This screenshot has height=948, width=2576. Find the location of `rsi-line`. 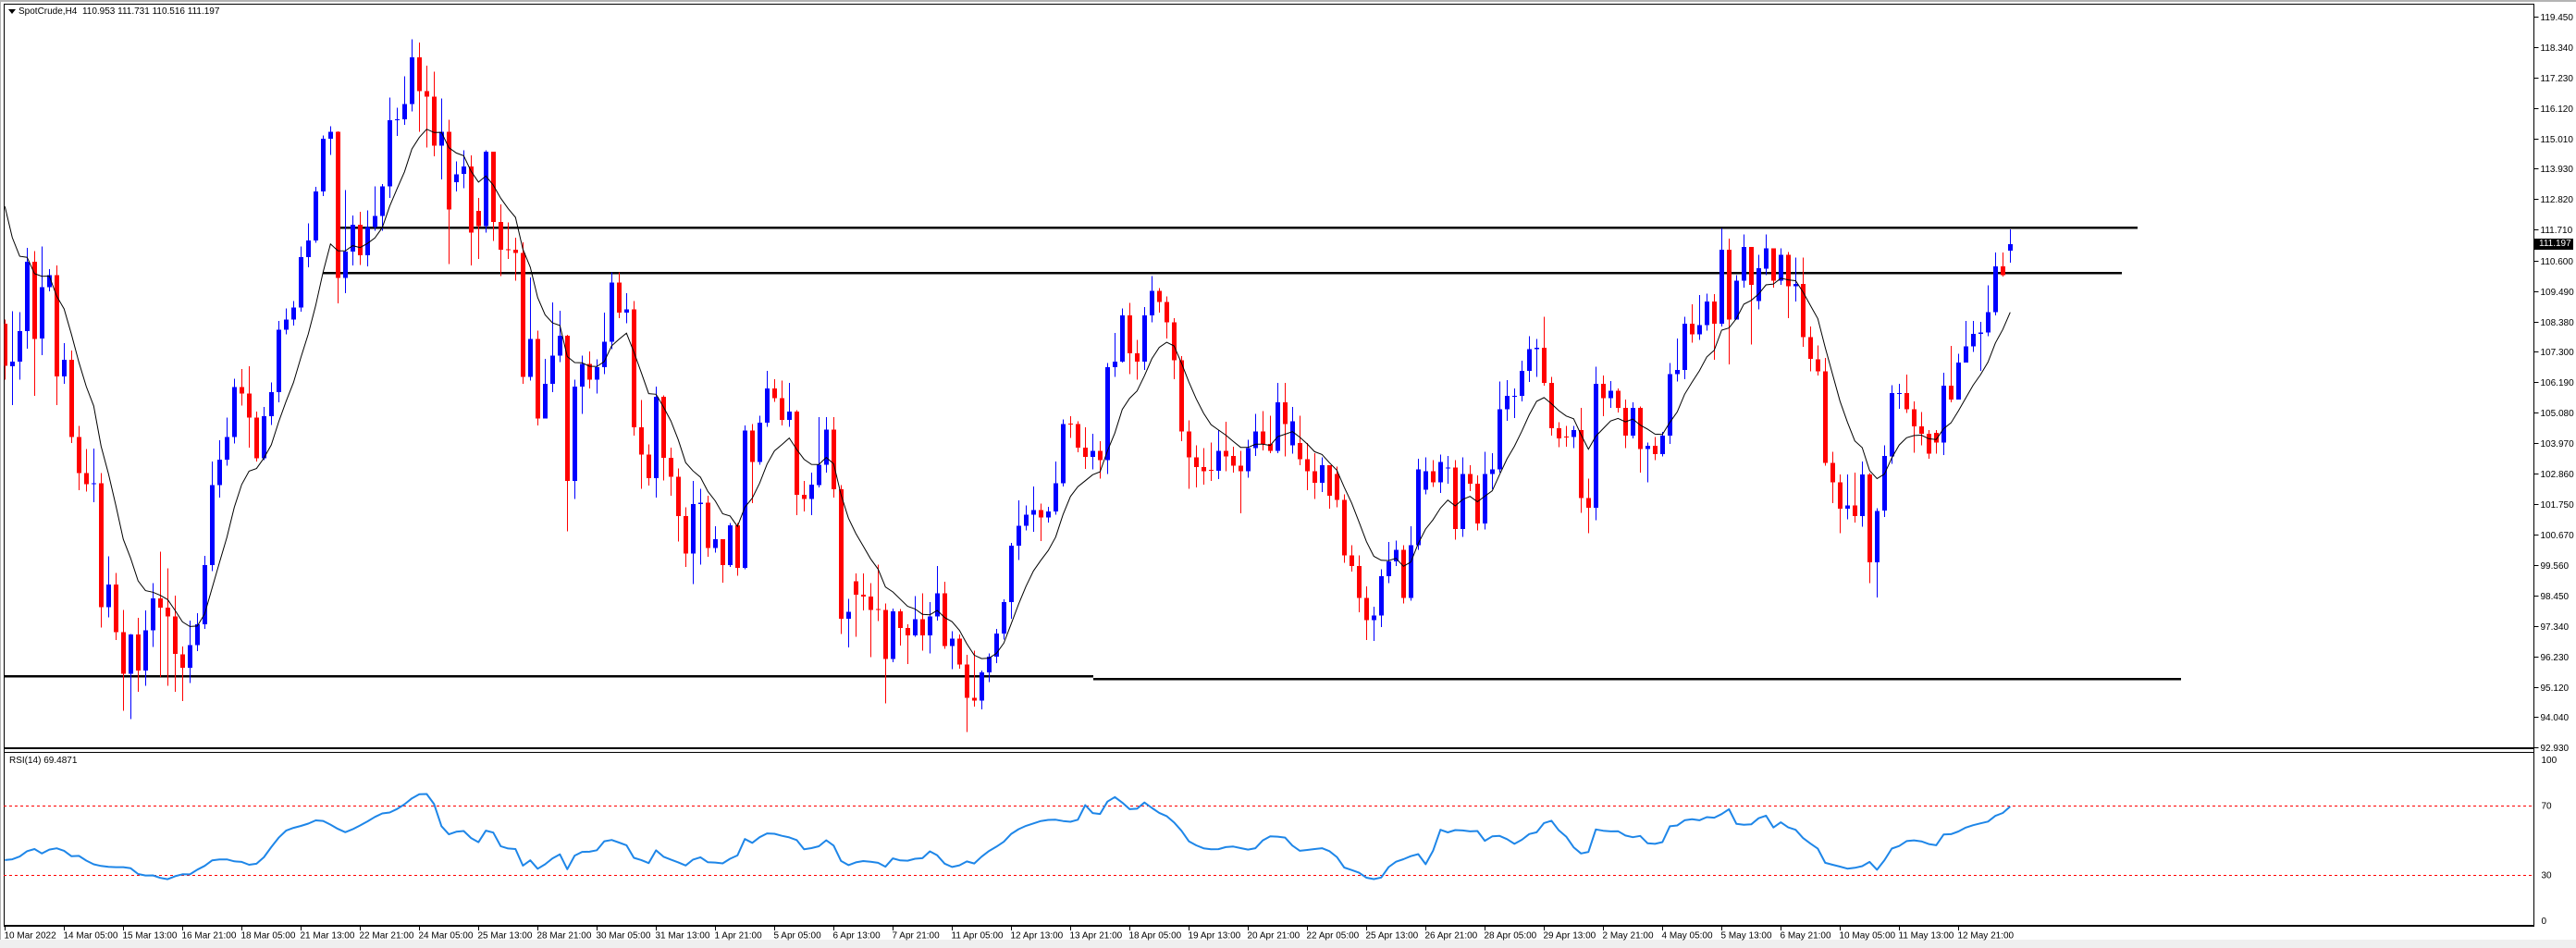

rsi-line is located at coordinates (1008, 837).